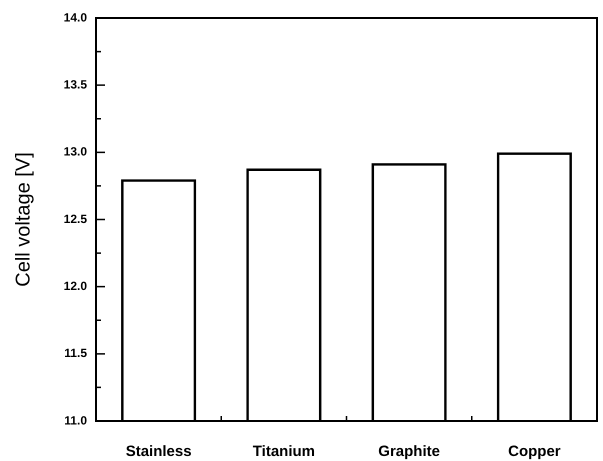 This screenshot has height=461, width=603. What do you see at coordinates (76, 420) in the screenshot?
I see `y-tick-label: 11.0` at bounding box center [76, 420].